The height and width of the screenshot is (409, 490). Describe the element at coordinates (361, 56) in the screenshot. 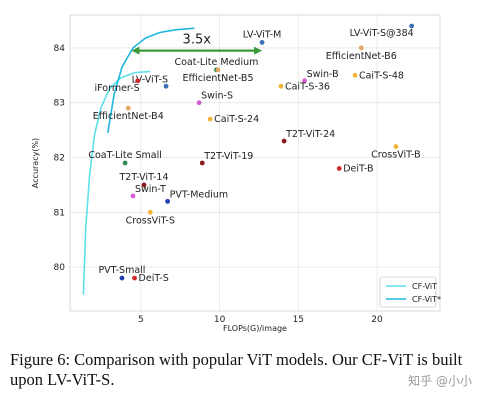

I see `point-label-efficientnet-b6: EfficientNet-B6` at that location.